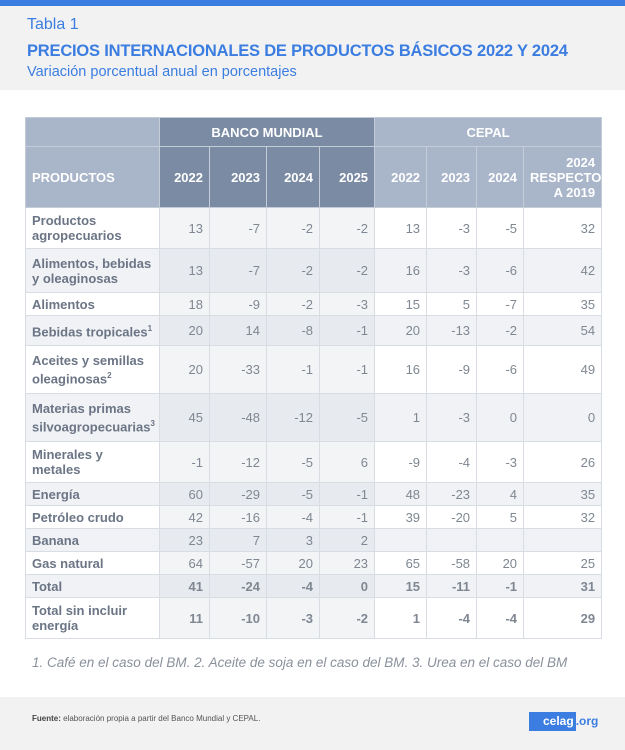 The height and width of the screenshot is (750, 625). Describe the element at coordinates (238, 586) in the screenshot. I see `value-cell: -24` at that location.